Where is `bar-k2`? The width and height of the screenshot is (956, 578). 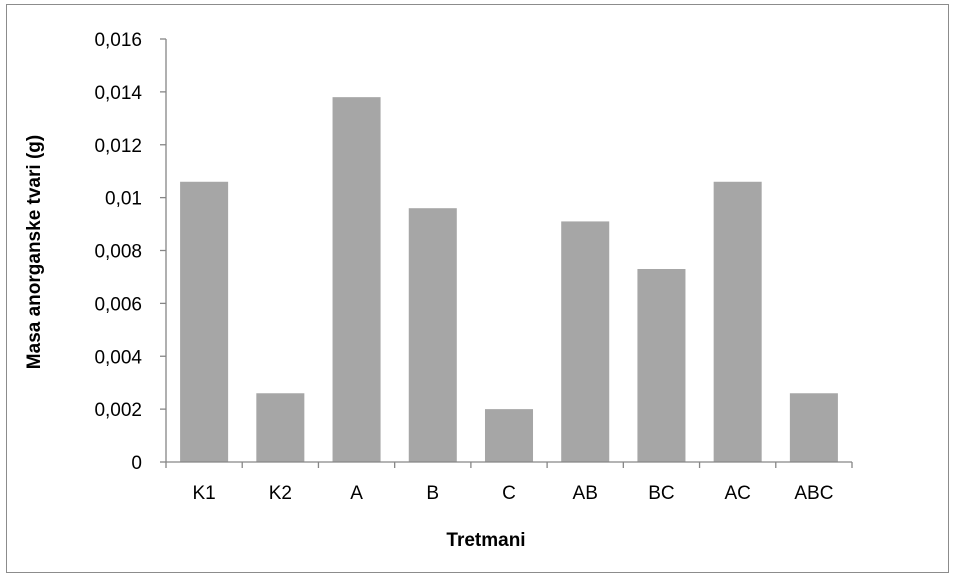 bar-k2 is located at coordinates (280, 427).